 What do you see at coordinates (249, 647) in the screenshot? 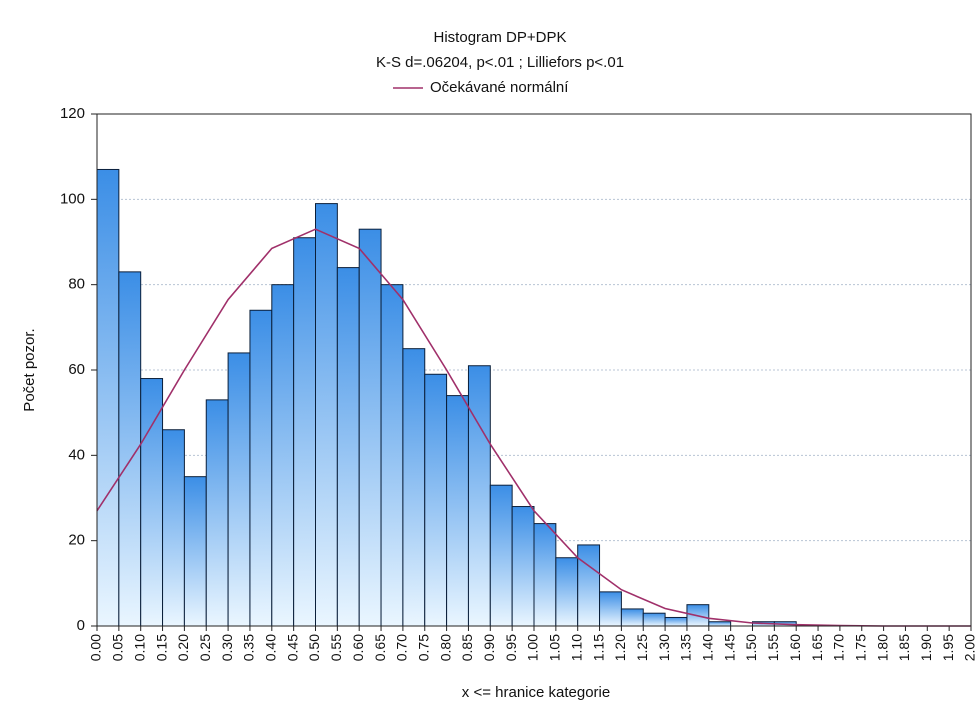
I see `x-tick-label: 0.35` at bounding box center [249, 647].